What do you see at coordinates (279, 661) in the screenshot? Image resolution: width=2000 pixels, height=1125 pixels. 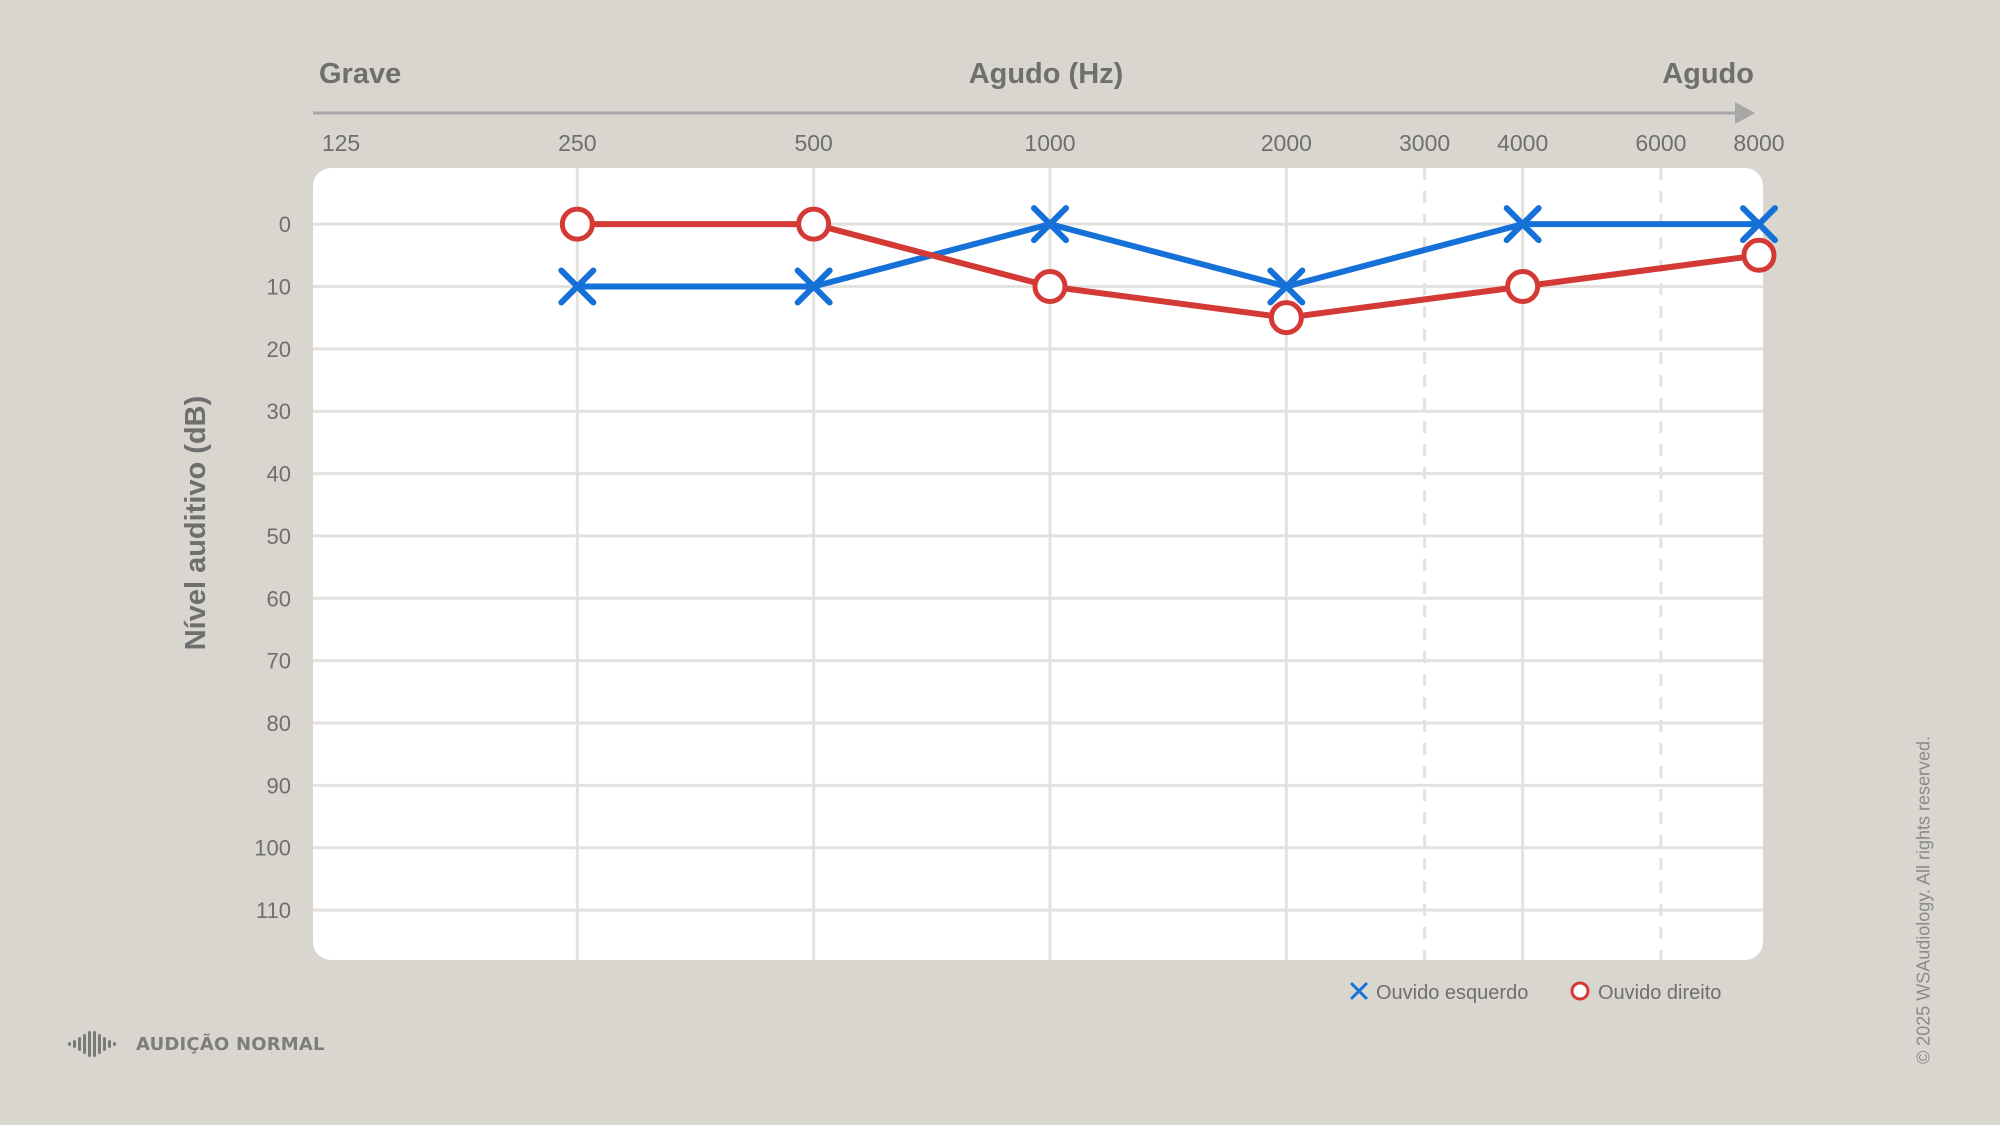 I see `y-tick-label-70: 70` at bounding box center [279, 661].